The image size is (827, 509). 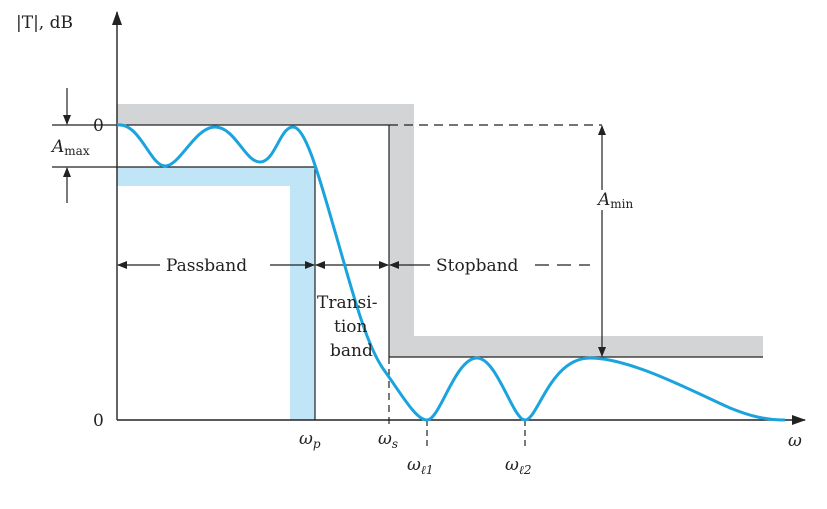 I want to click on svg-text: |T|, dB, so click(x=44, y=23).